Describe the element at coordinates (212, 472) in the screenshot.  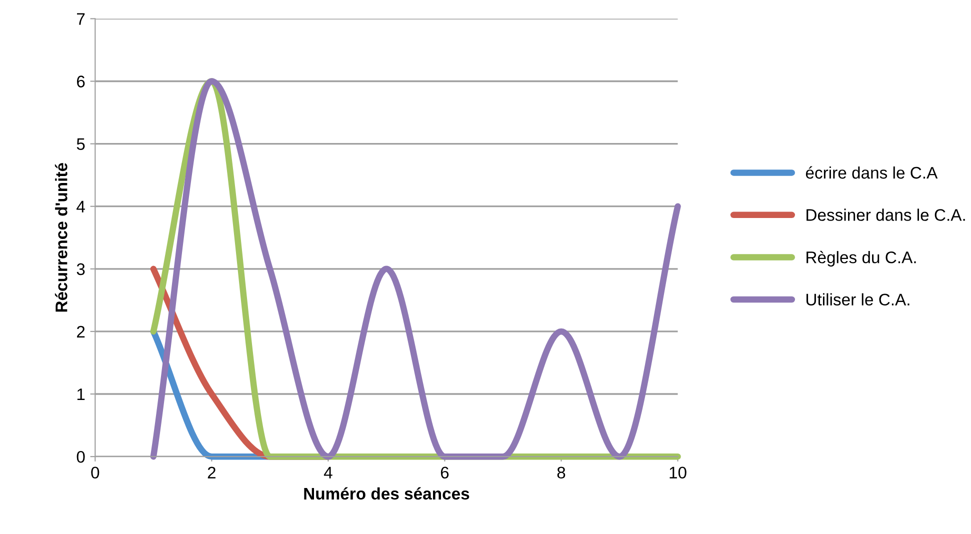
I see `x-tick-label: 2` at that location.